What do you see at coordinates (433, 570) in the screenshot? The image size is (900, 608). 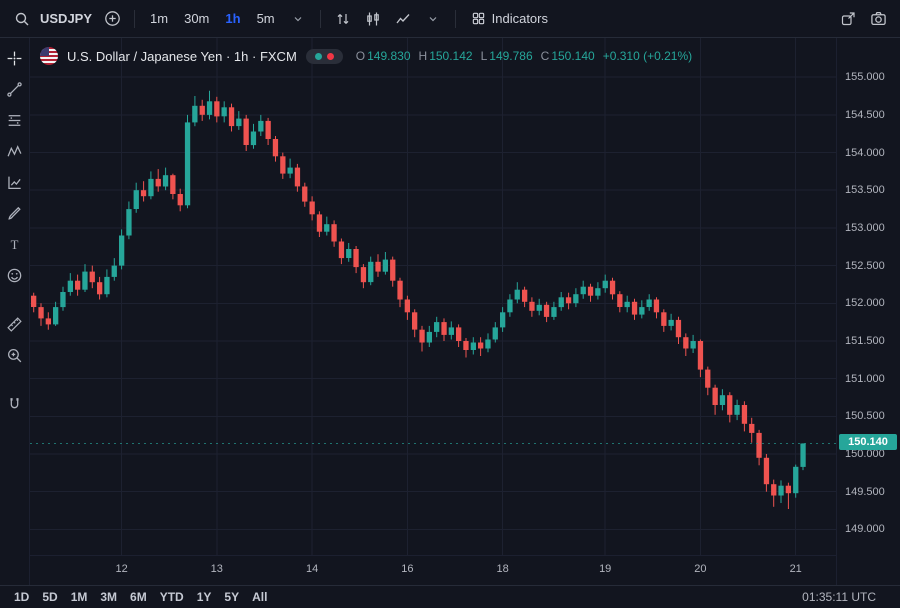 I see `time-axis: 12 13 14 16 18 19 20 21` at bounding box center [433, 570].